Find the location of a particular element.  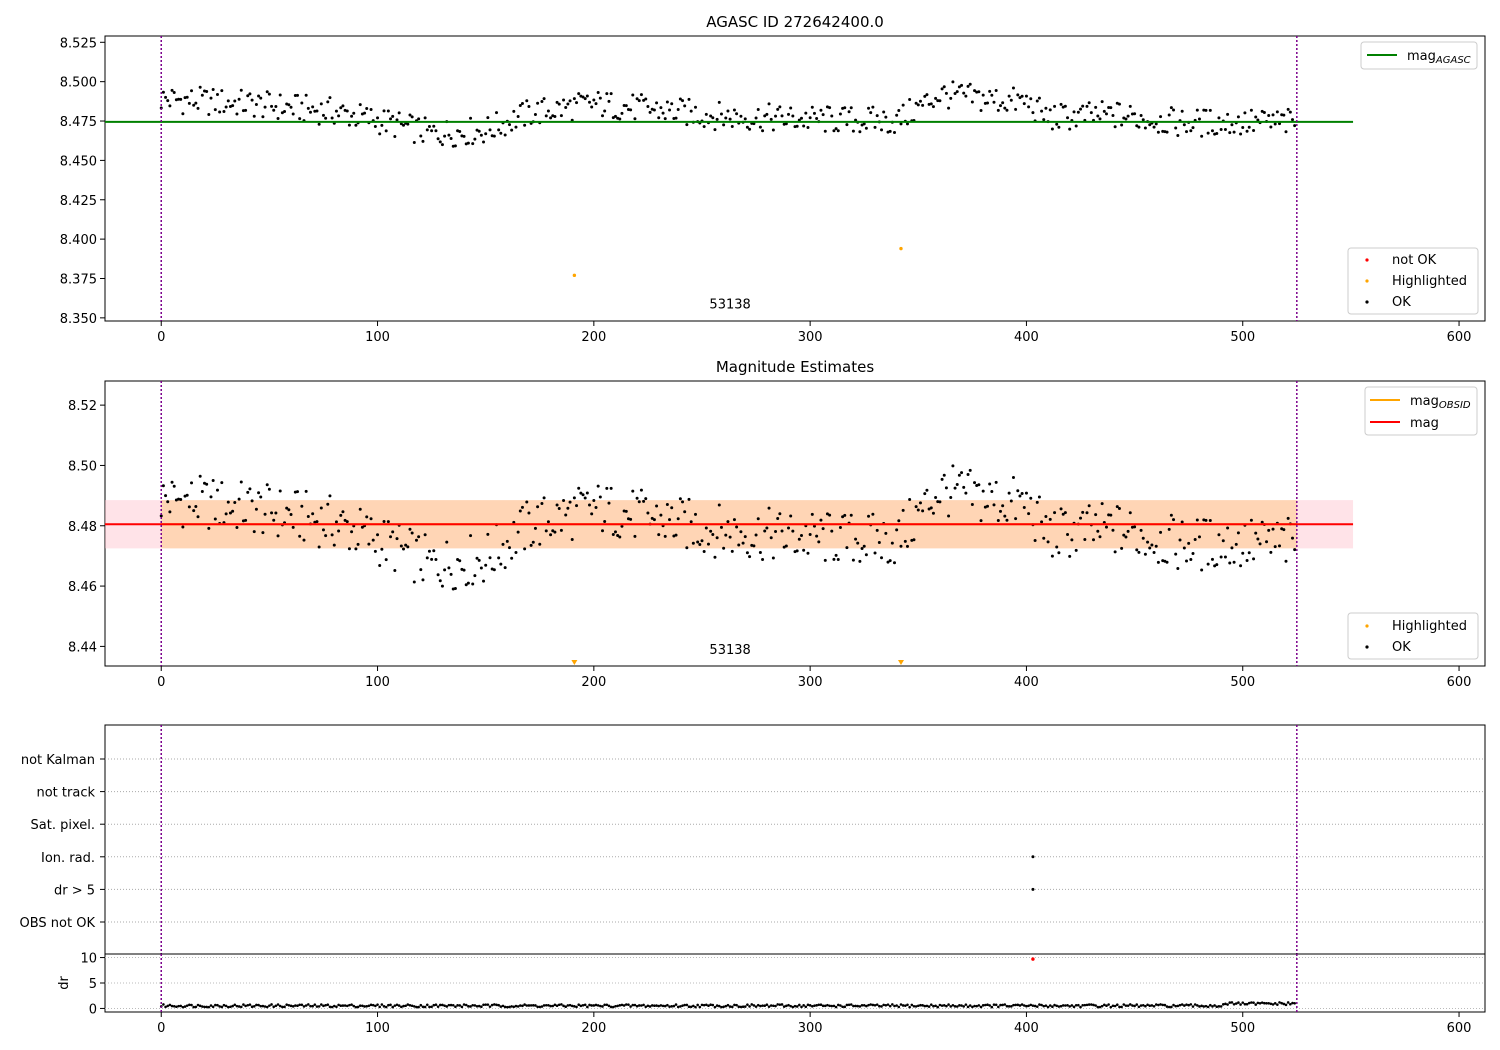

panel1-legend-bottom: not OK Highlighted OK is located at coordinates (1413, 281).